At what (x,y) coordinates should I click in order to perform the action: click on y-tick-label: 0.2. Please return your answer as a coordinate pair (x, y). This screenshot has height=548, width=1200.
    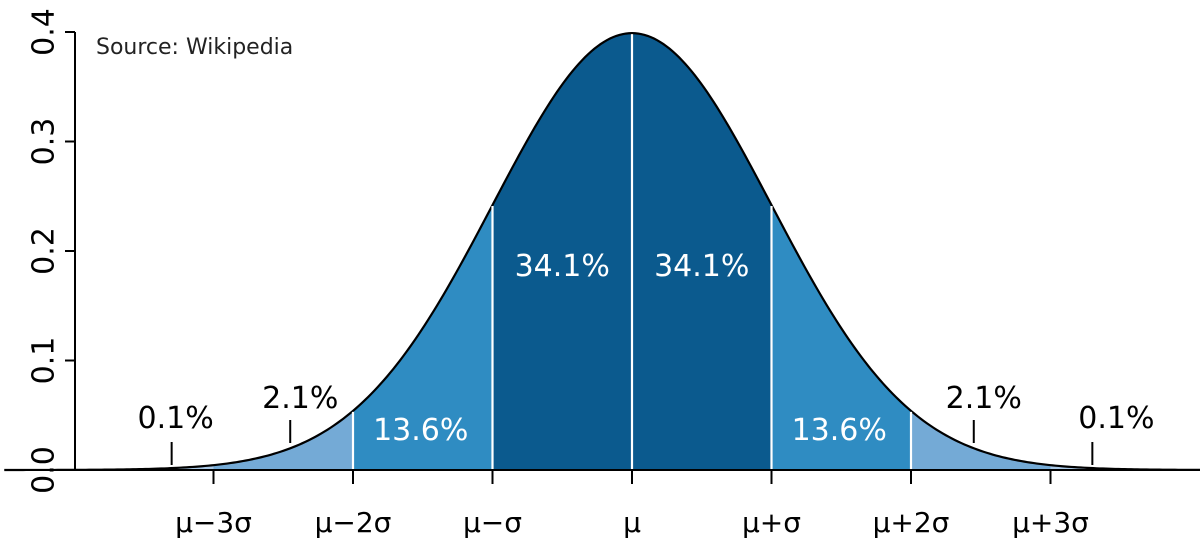
    Looking at the image, I should click on (44, 251).